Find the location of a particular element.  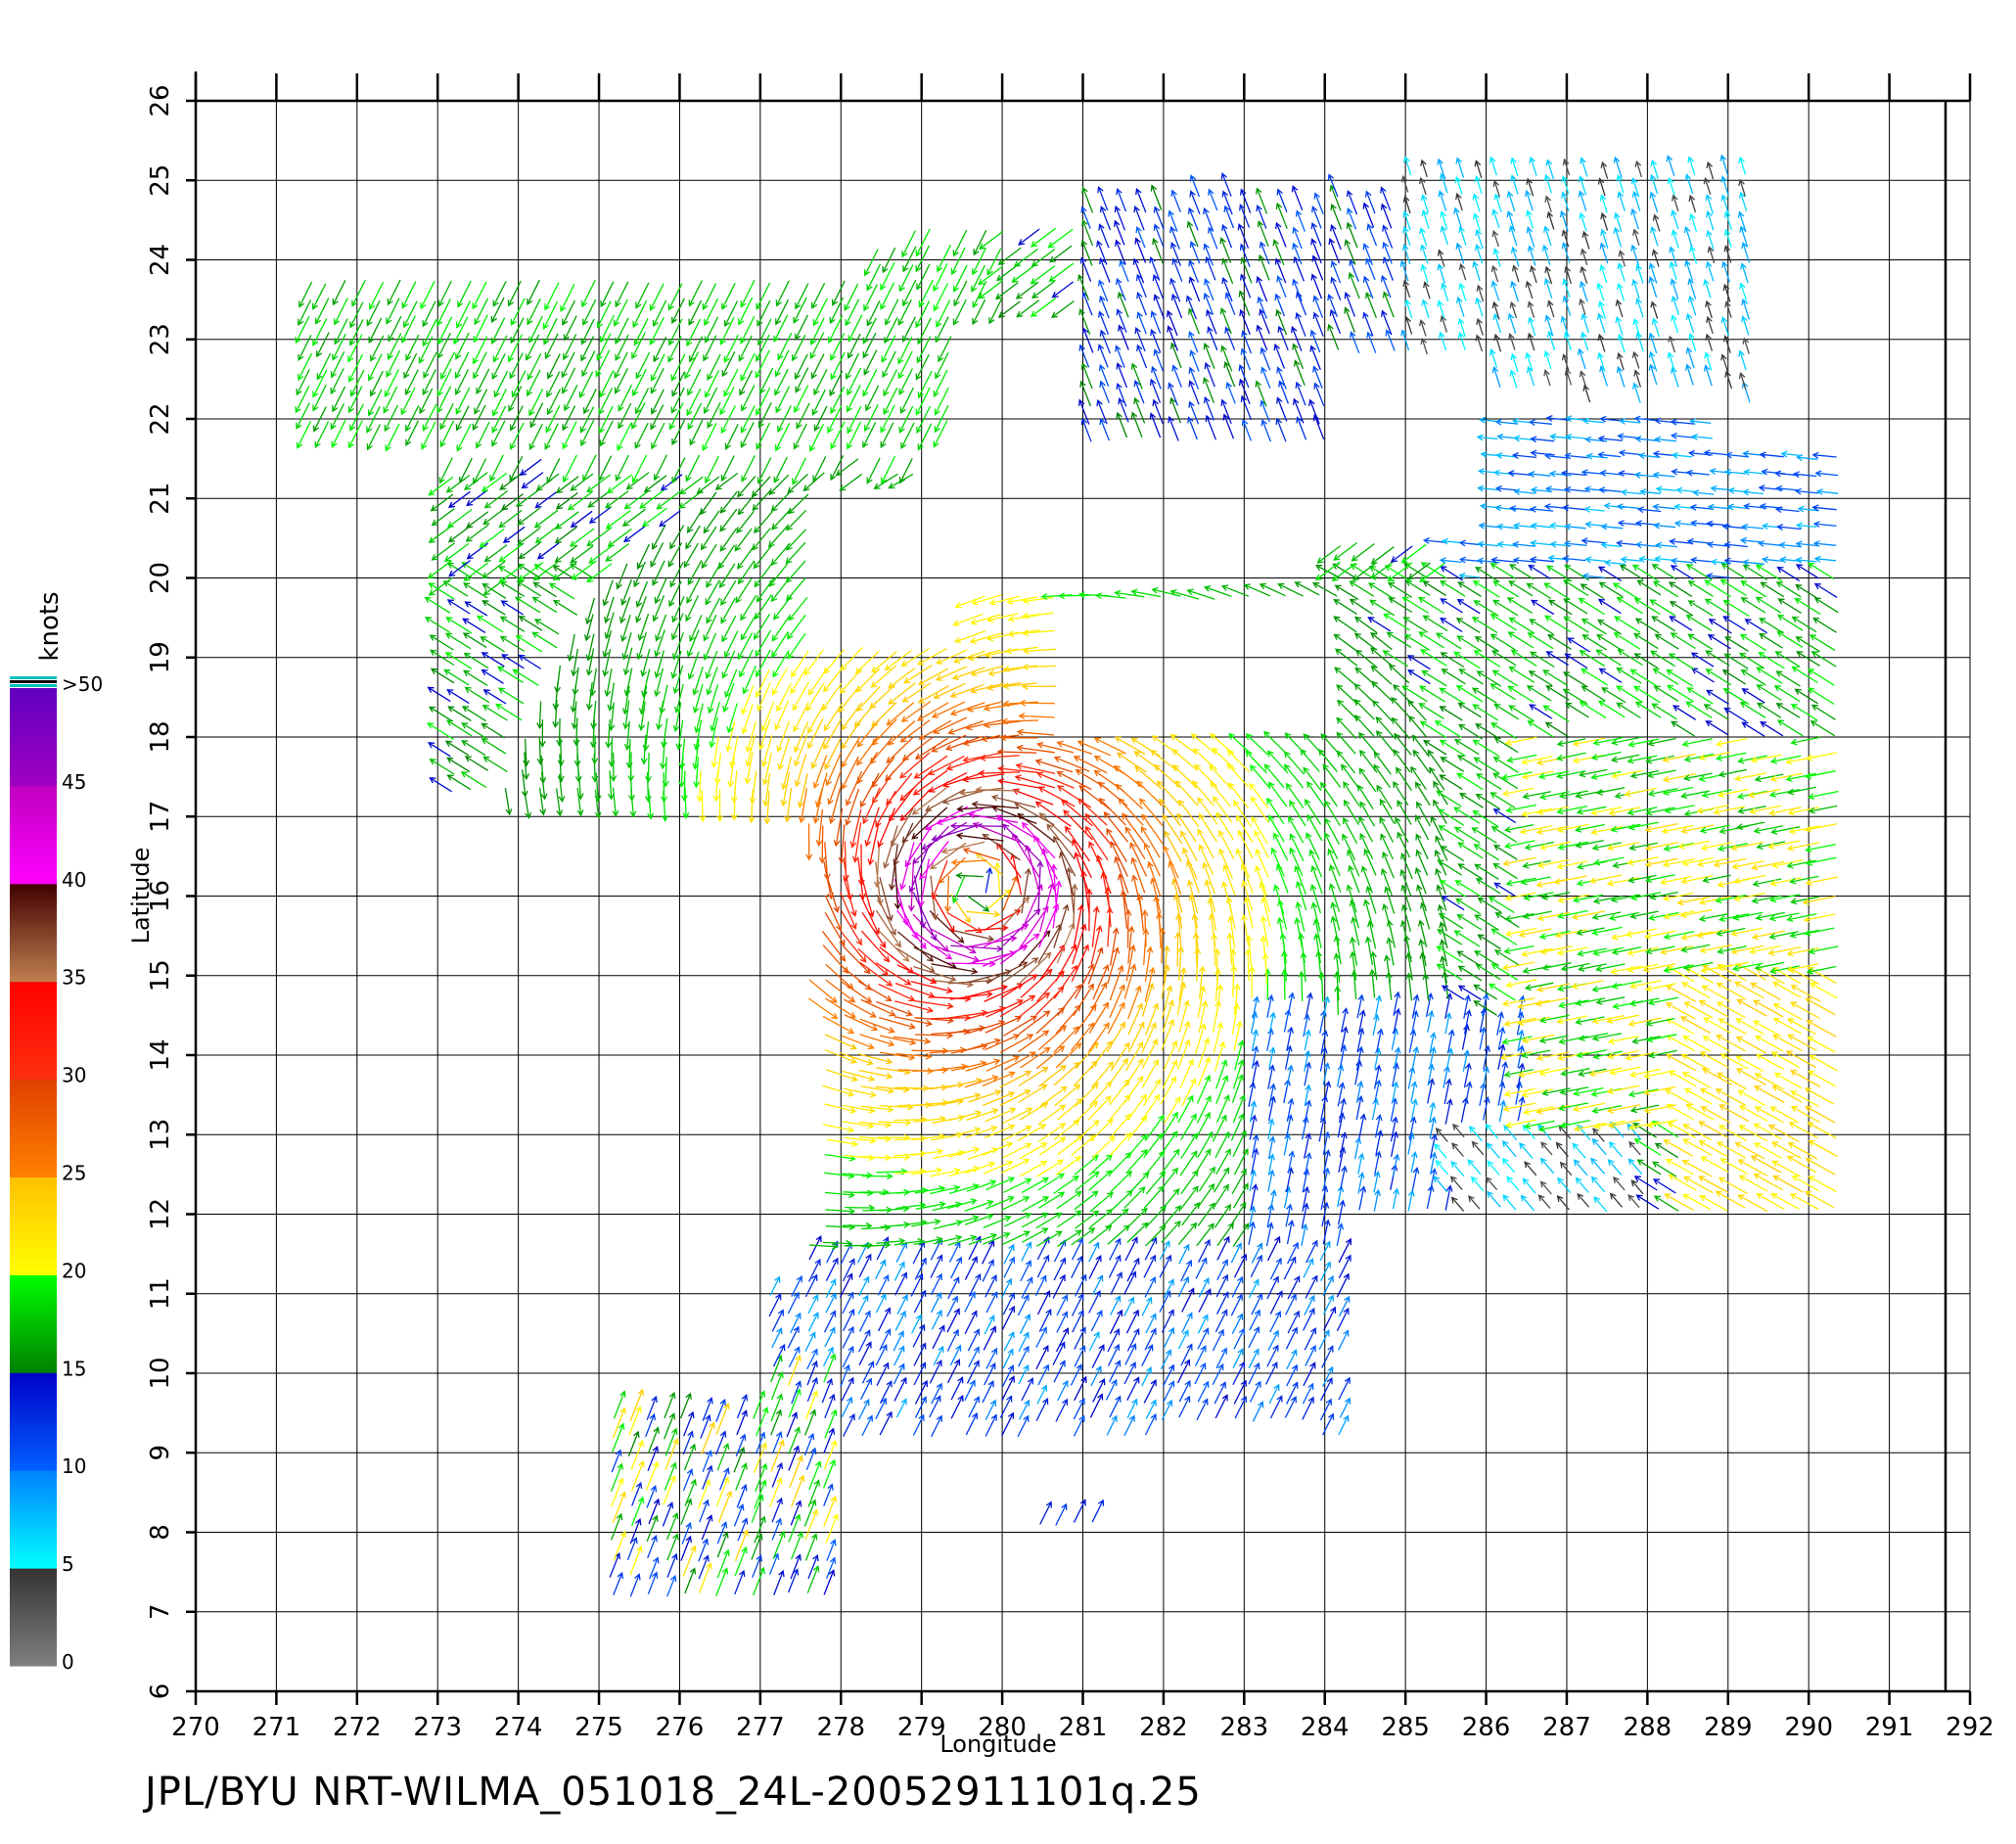

x-tick-label: 281 is located at coordinates (1083, 1727).